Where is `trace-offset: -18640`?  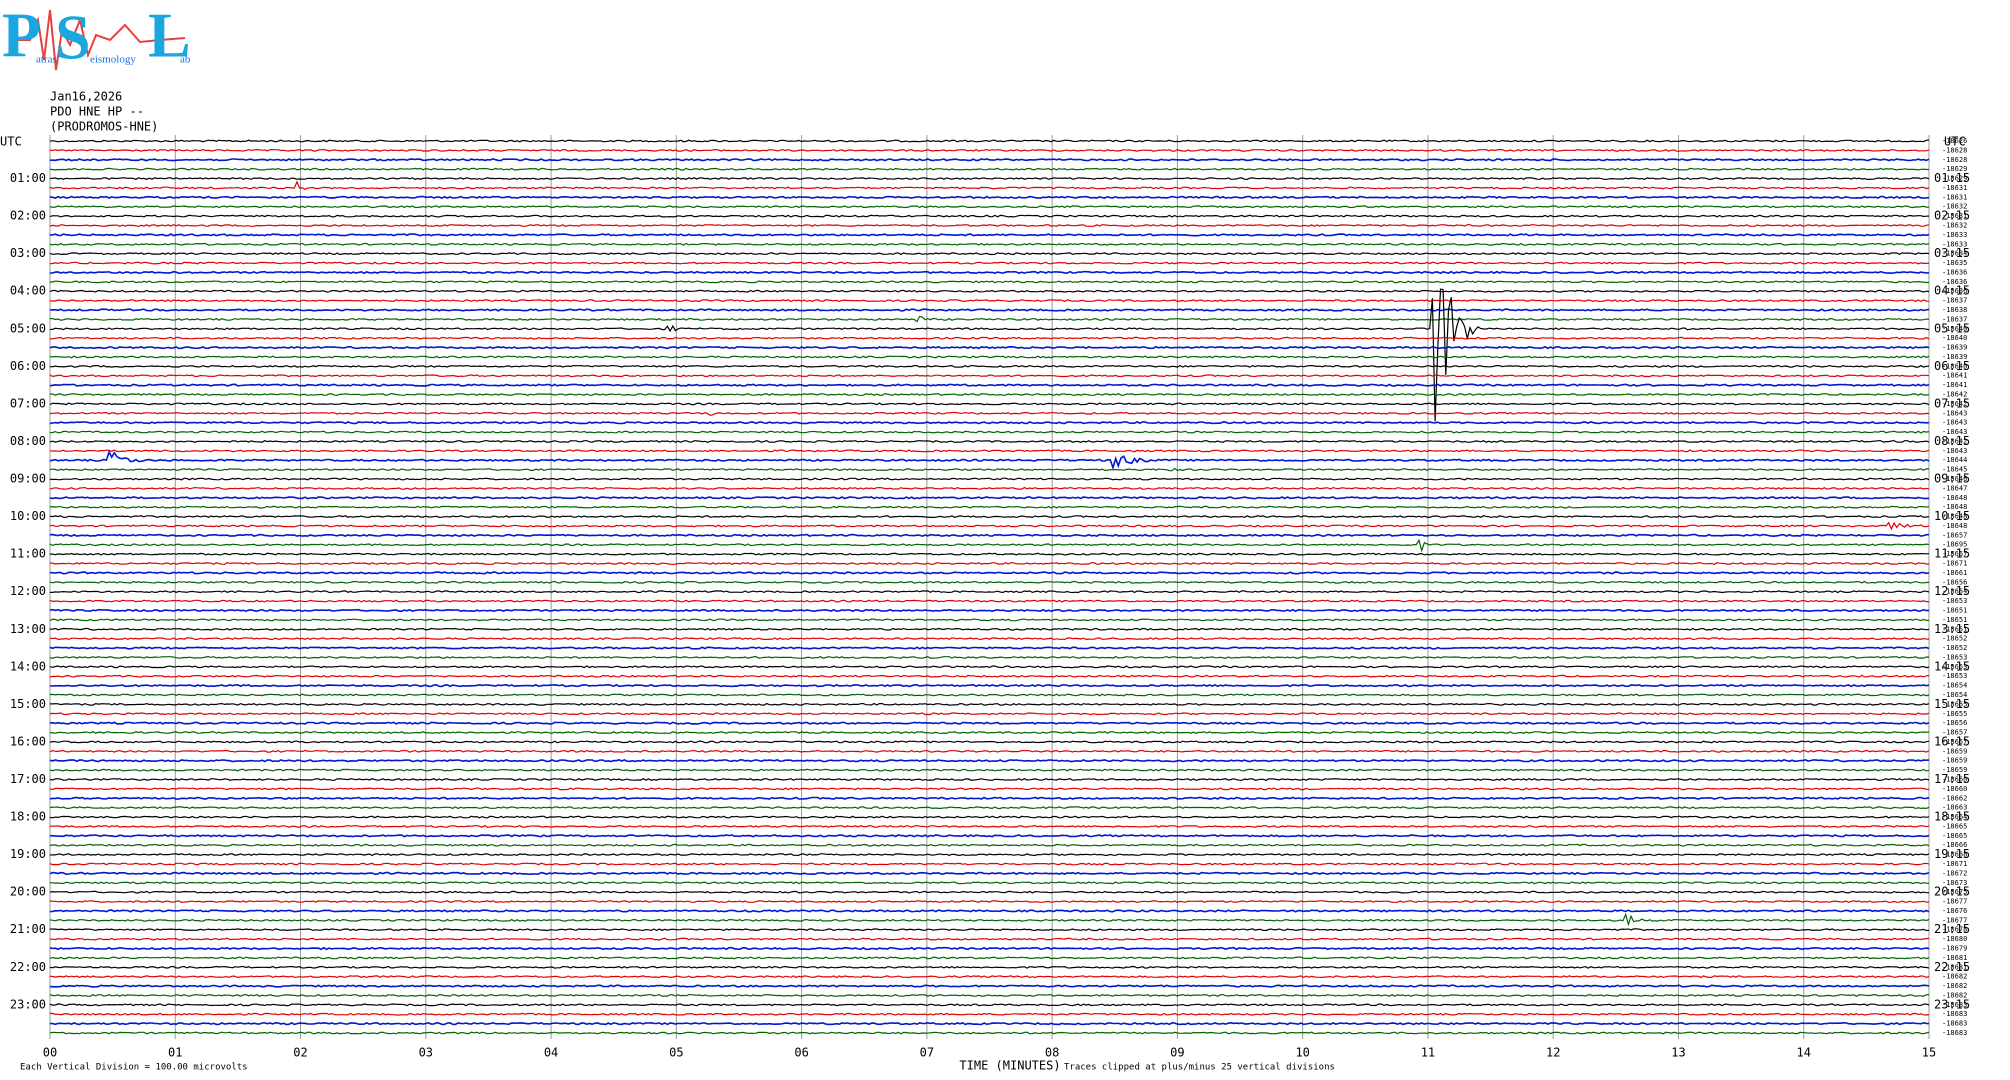
trace-offset: -18640 is located at coordinates (1954, 329).